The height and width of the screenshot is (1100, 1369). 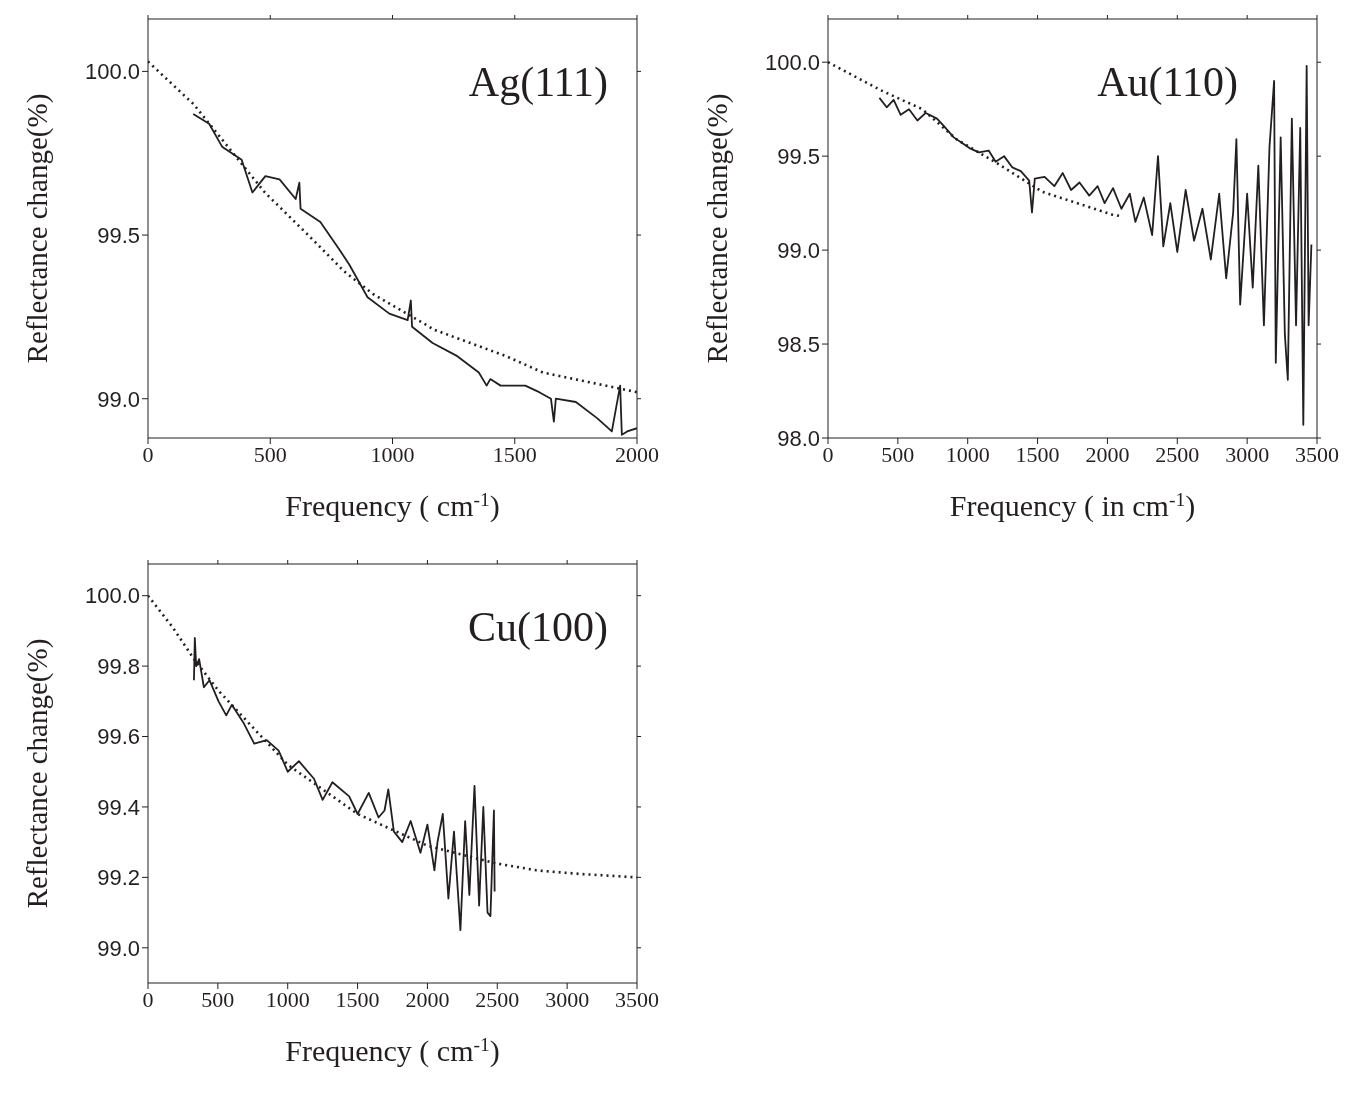 What do you see at coordinates (1072, 505) in the screenshot?
I see `x-axis-title: Frequency ( in cm$^{-1}$)` at bounding box center [1072, 505].